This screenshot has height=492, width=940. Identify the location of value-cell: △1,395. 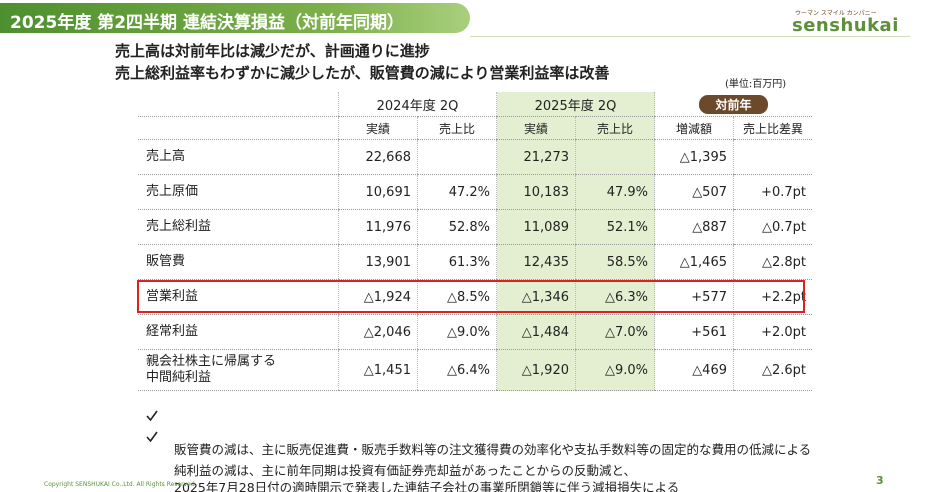
(694, 157).